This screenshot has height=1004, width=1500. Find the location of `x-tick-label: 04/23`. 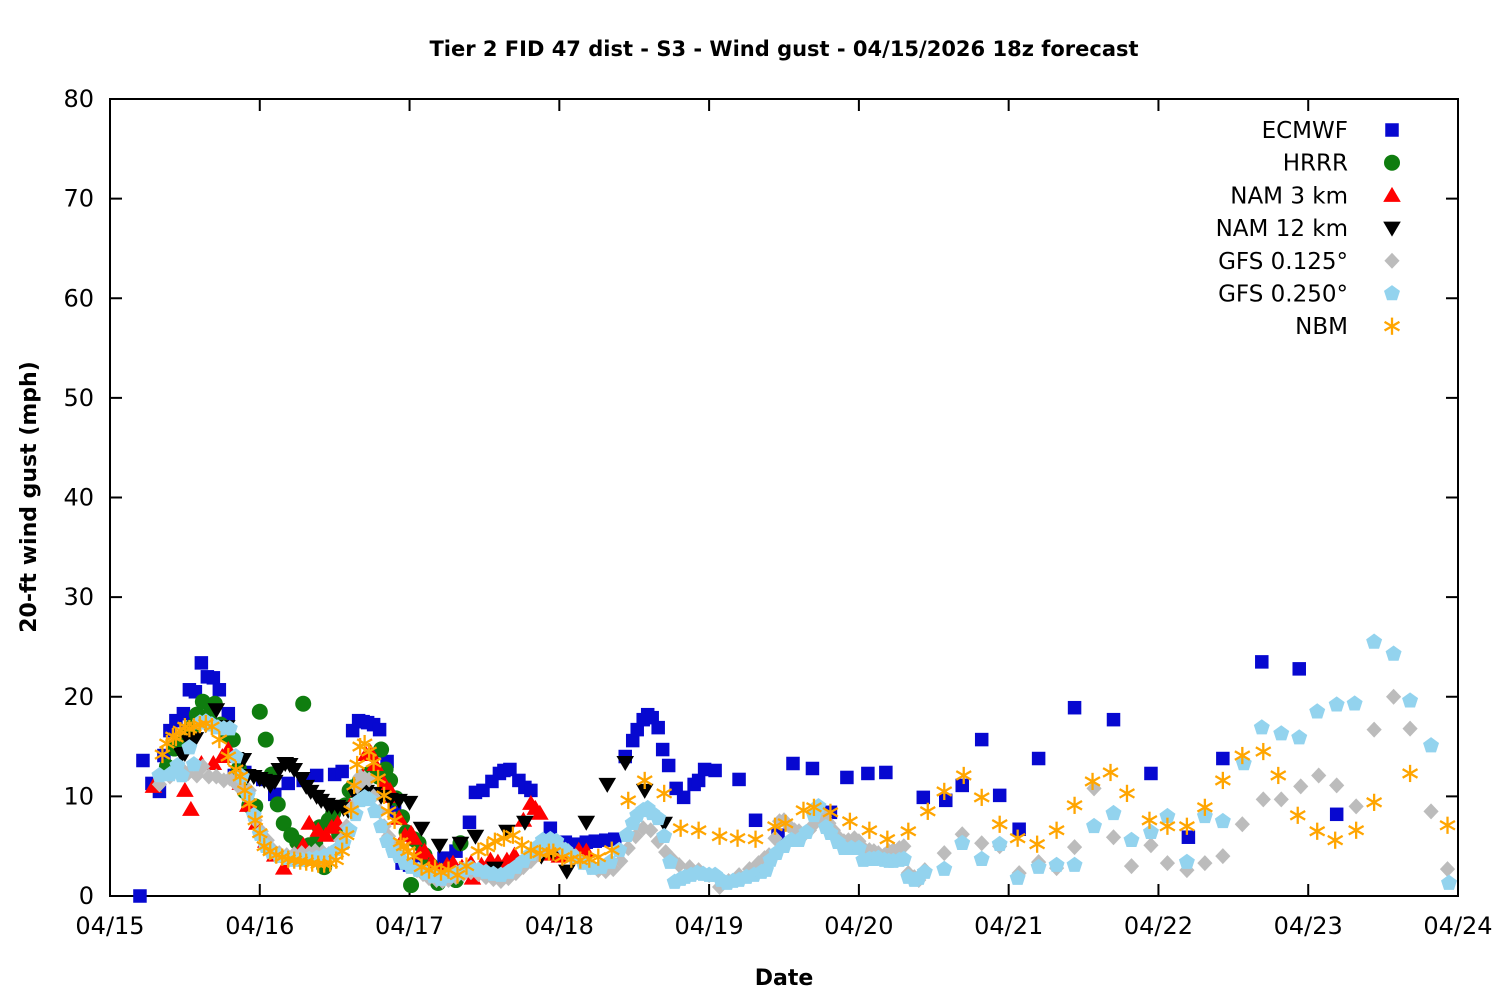

x-tick-label: 04/23 is located at coordinates (1308, 926).